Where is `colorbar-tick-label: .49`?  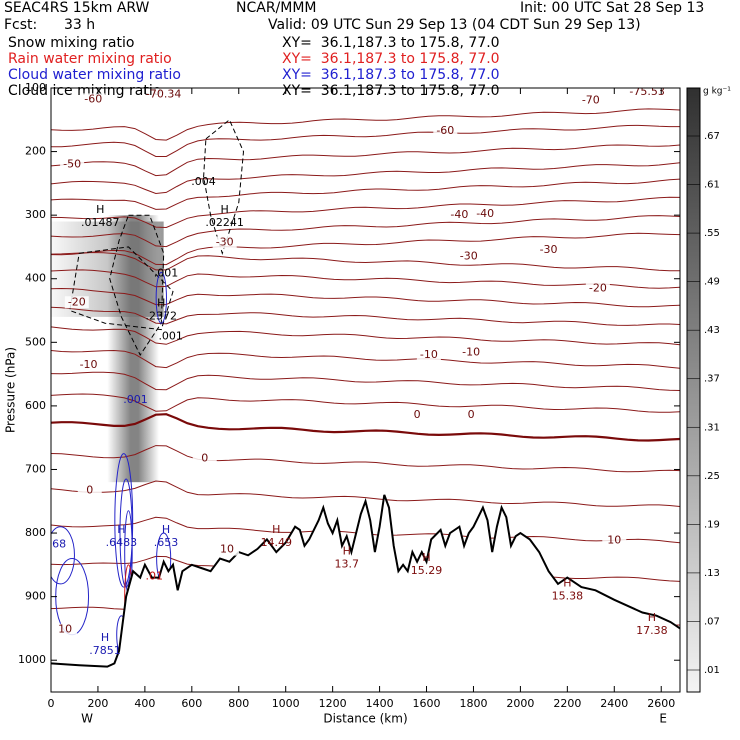 colorbar-tick-label: .49 is located at coordinates (712, 282).